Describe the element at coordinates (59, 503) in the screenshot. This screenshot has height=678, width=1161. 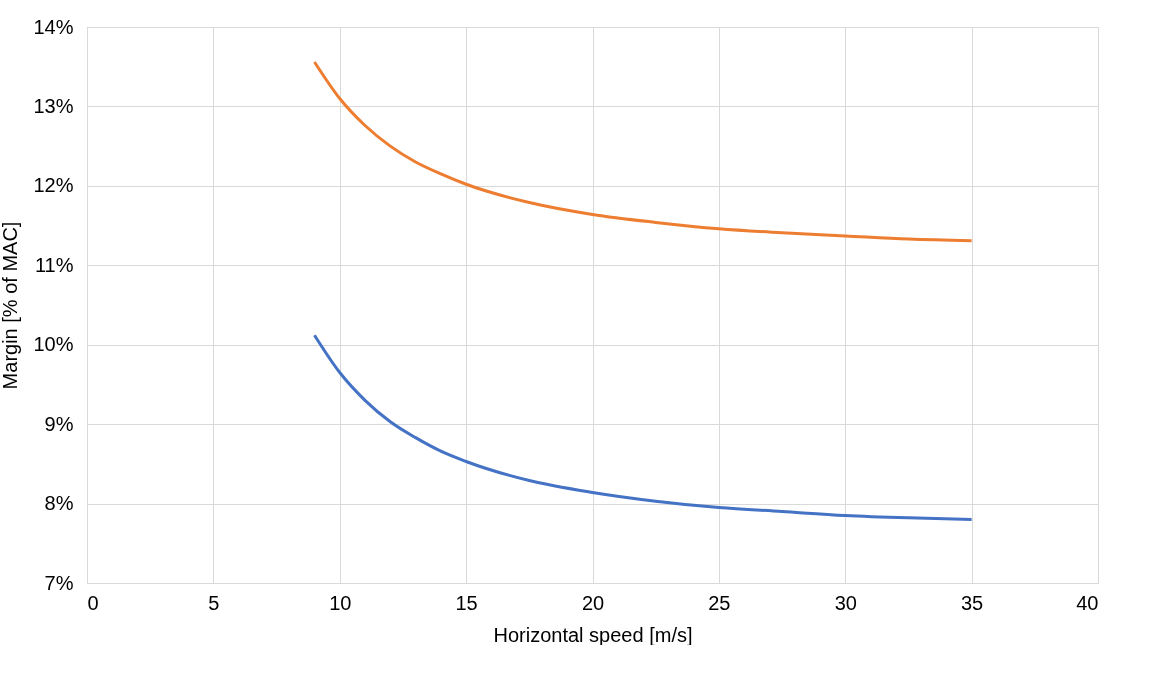
I see `y-tick-label: 8%` at that location.